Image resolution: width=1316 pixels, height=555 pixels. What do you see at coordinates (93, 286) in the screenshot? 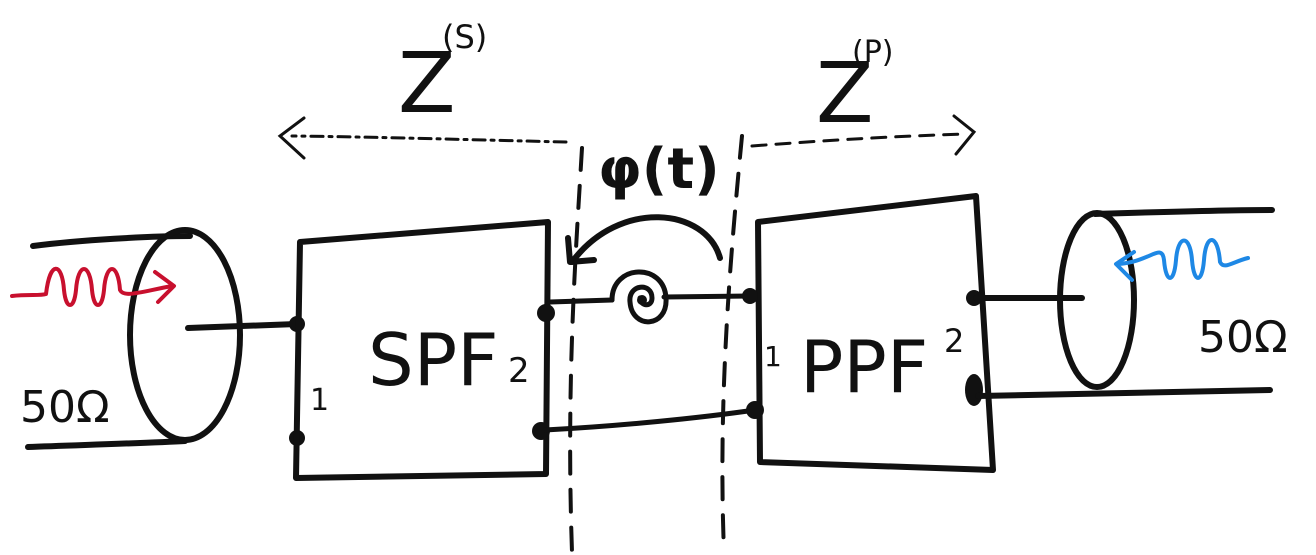
I see `wavy-arrow-right-icon` at bounding box center [93, 286].